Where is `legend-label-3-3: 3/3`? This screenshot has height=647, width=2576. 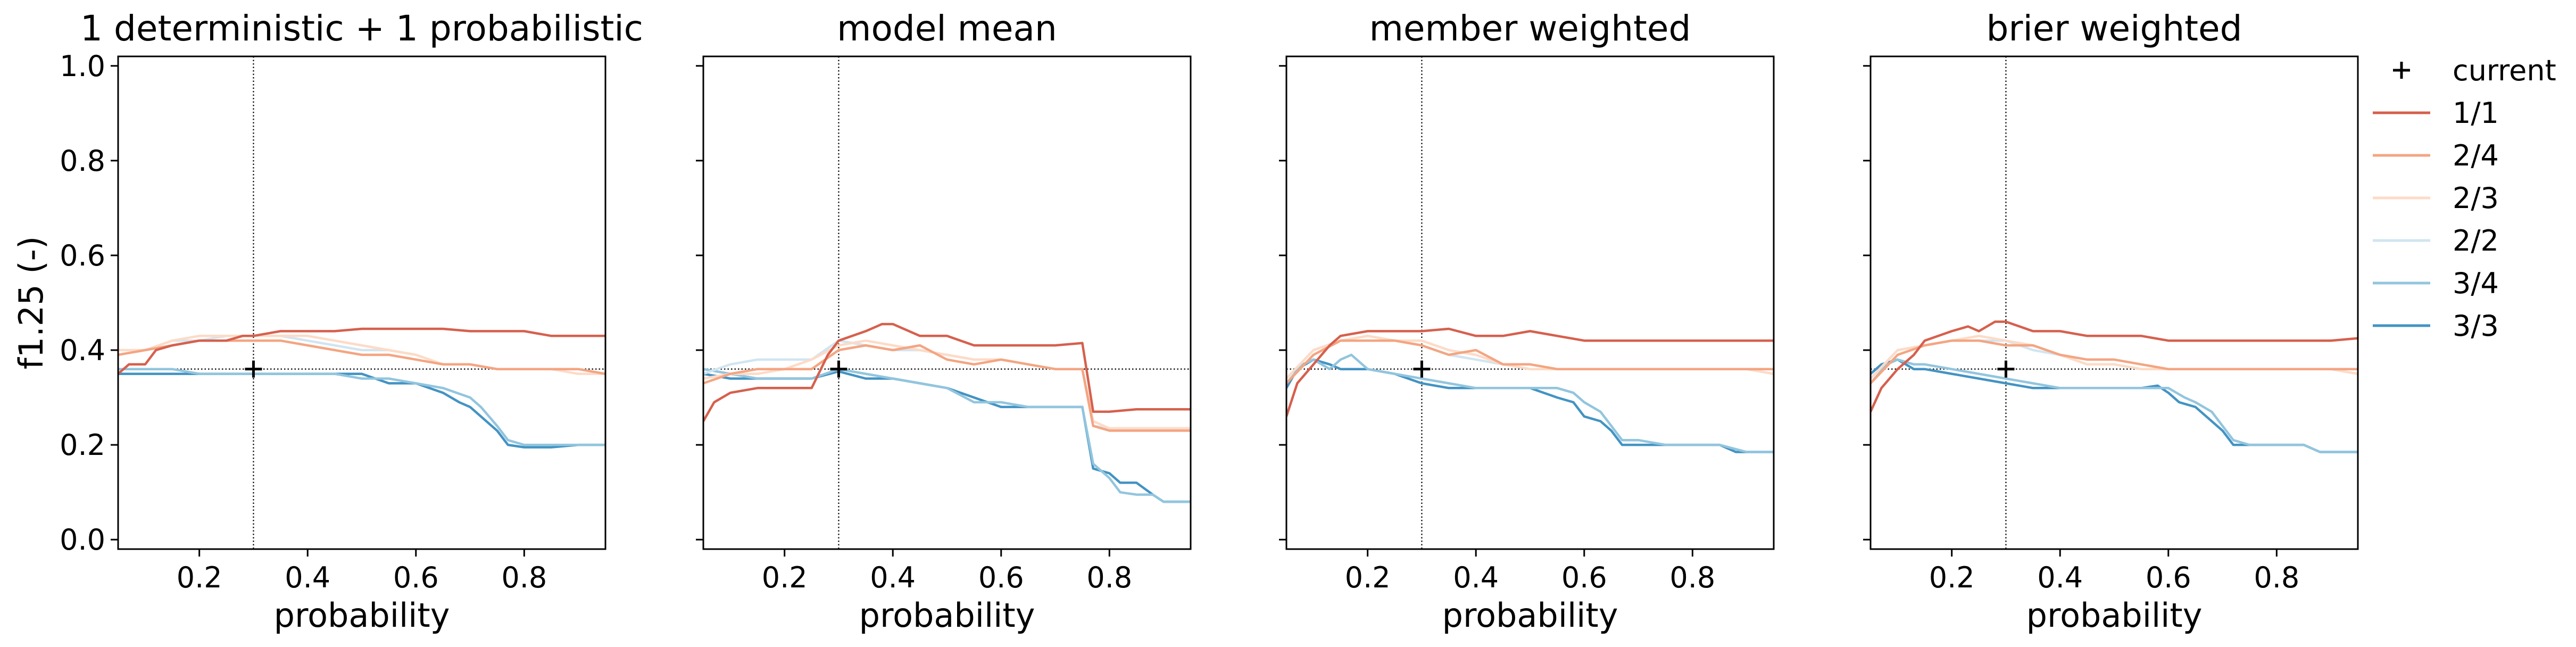 legend-label-3-3: 3/3 is located at coordinates (2476, 326).